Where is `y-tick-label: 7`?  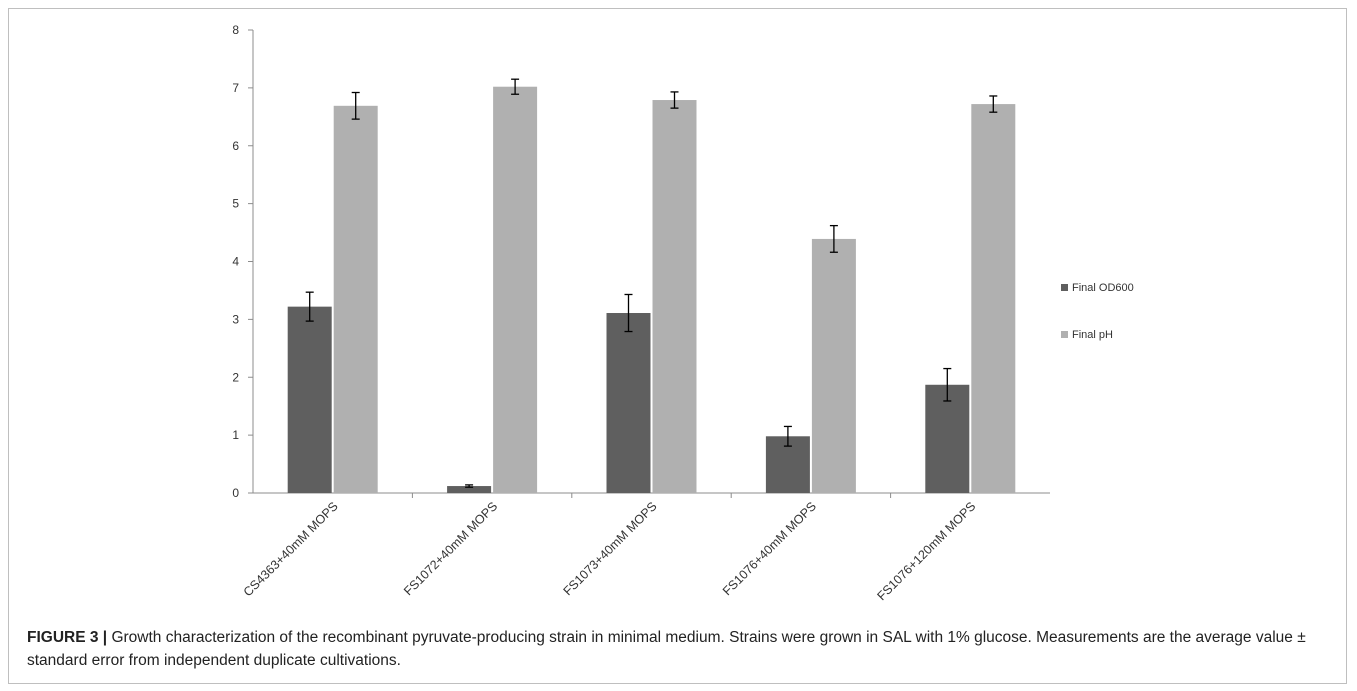 y-tick-label: 7 is located at coordinates (235, 88).